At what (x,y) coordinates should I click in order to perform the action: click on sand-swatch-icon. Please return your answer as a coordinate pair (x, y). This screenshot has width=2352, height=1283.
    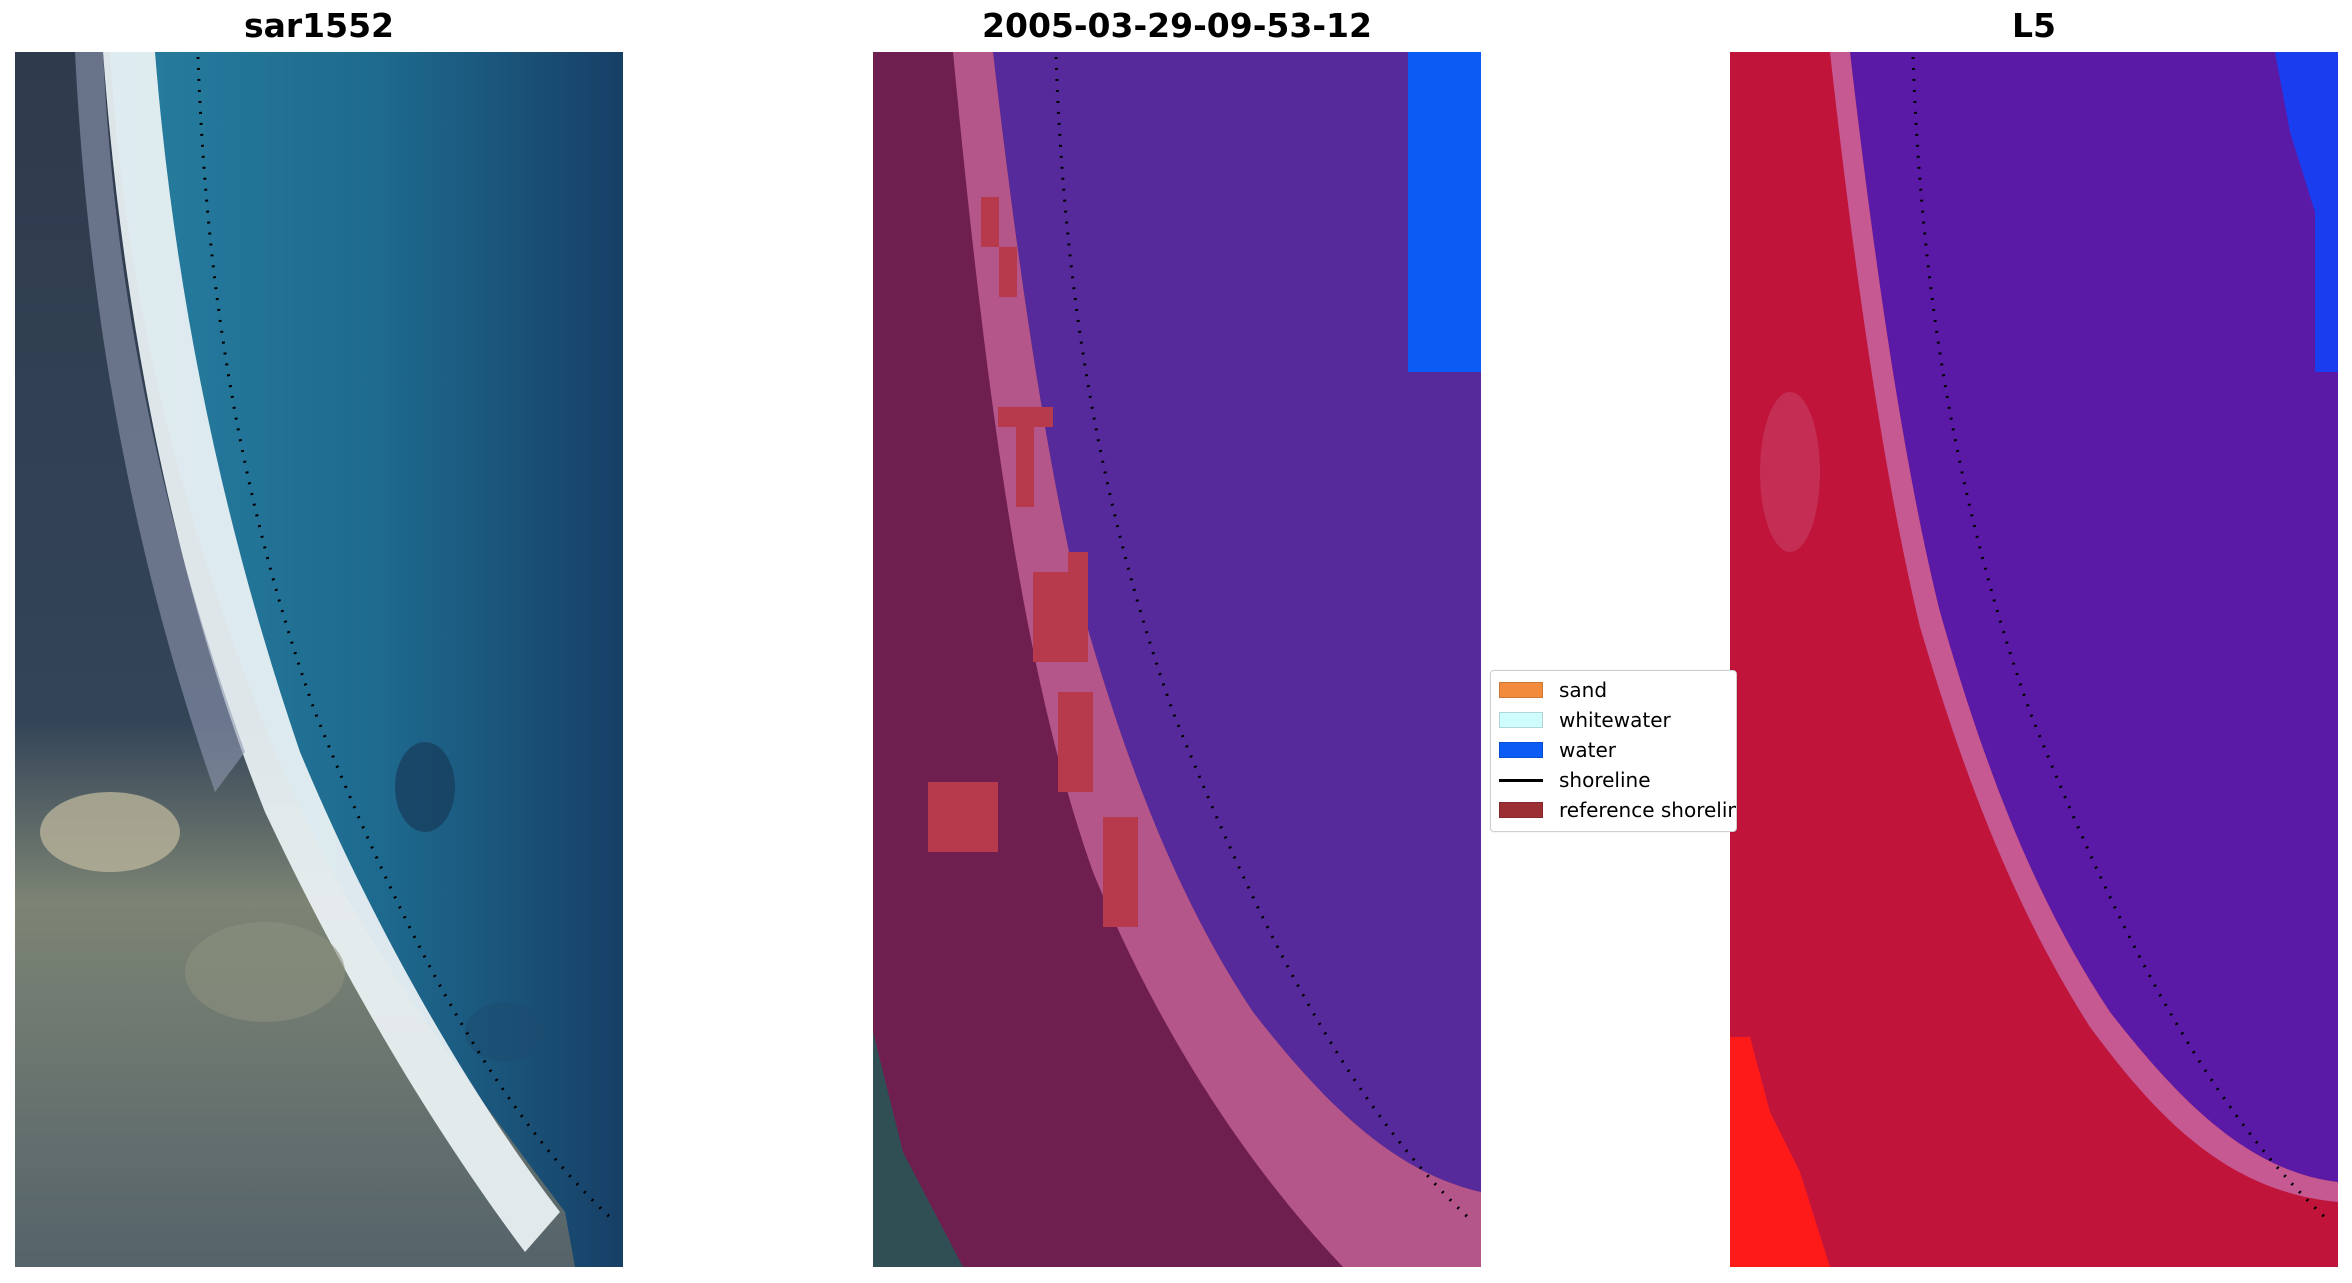
    Looking at the image, I should click on (1521, 690).